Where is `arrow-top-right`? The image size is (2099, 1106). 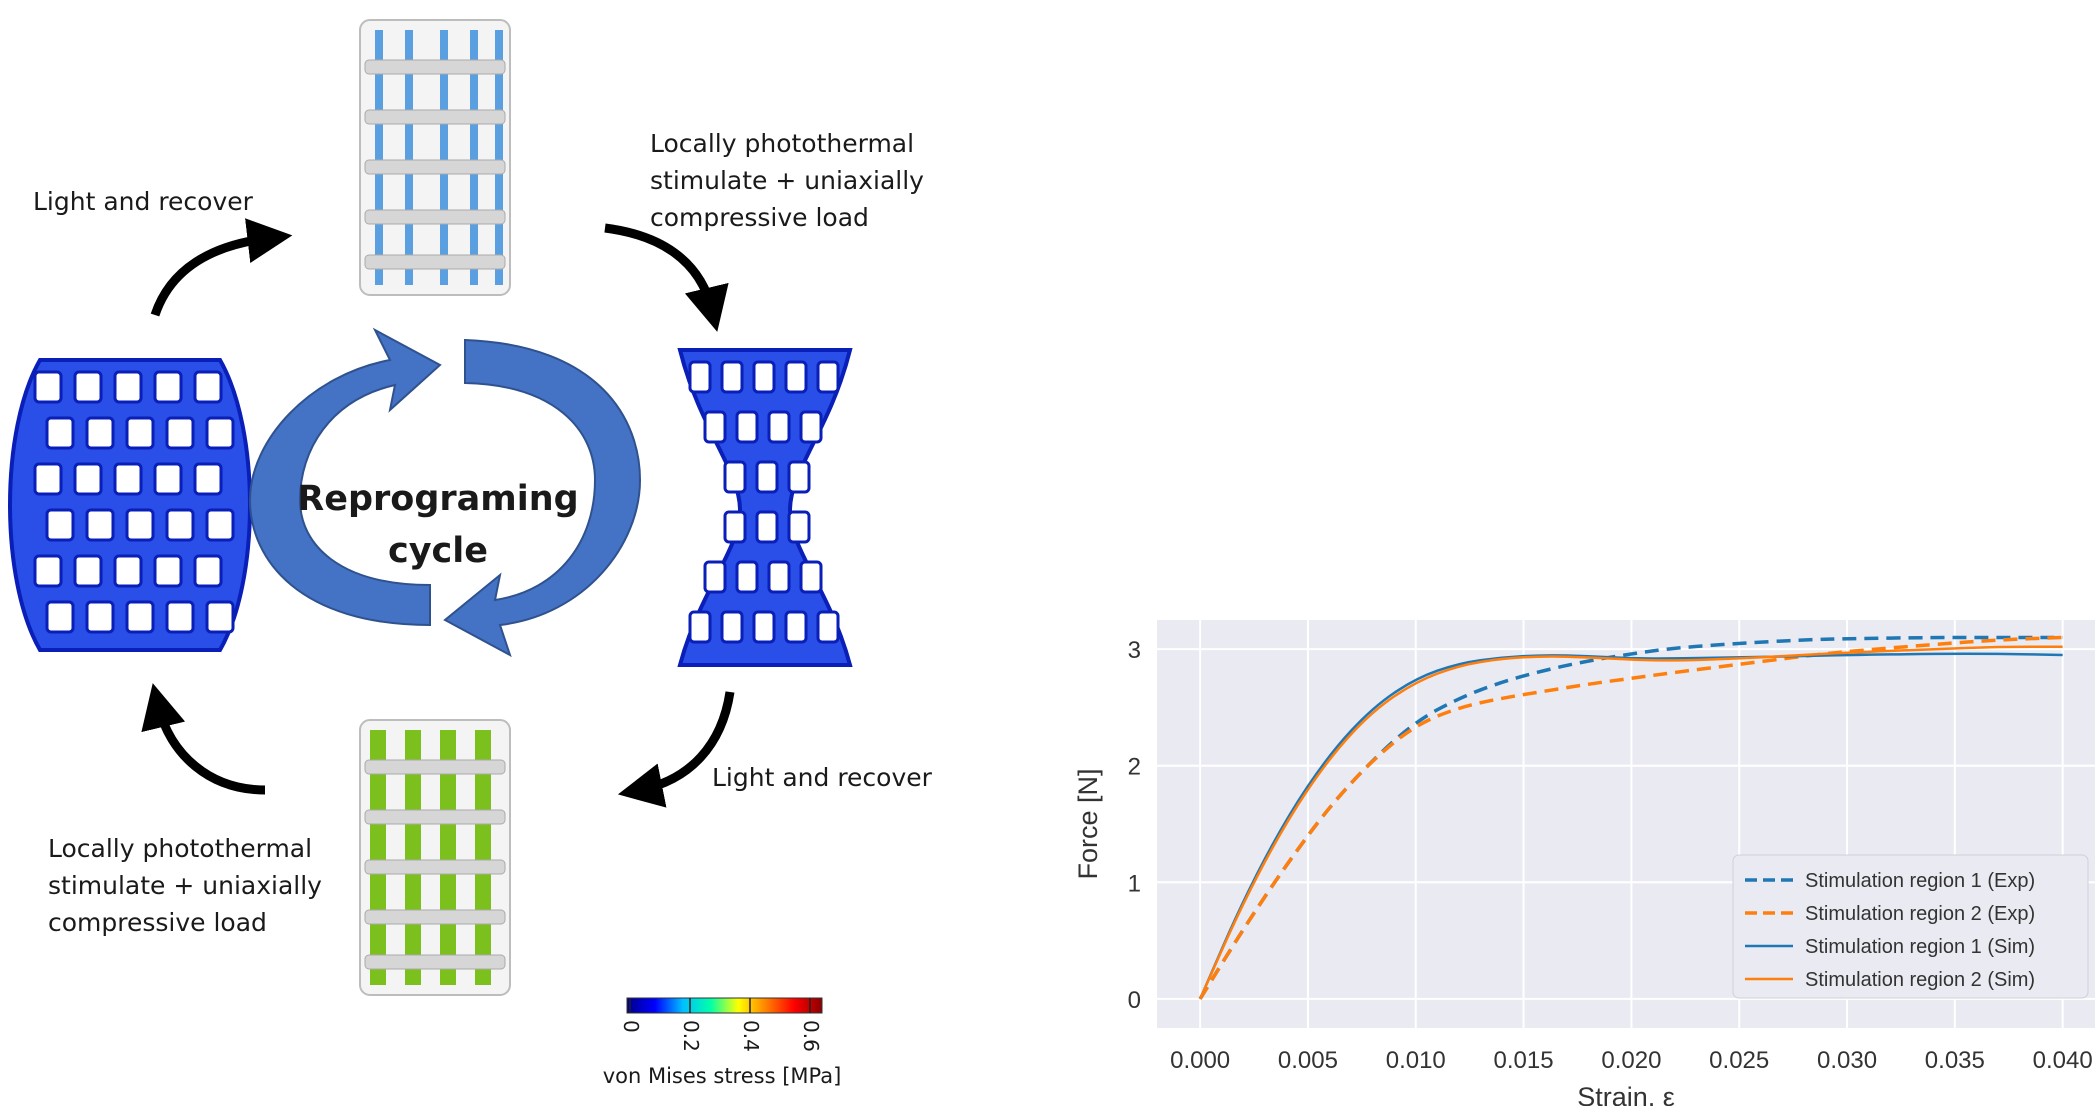 arrow-top-right is located at coordinates (666, 277).